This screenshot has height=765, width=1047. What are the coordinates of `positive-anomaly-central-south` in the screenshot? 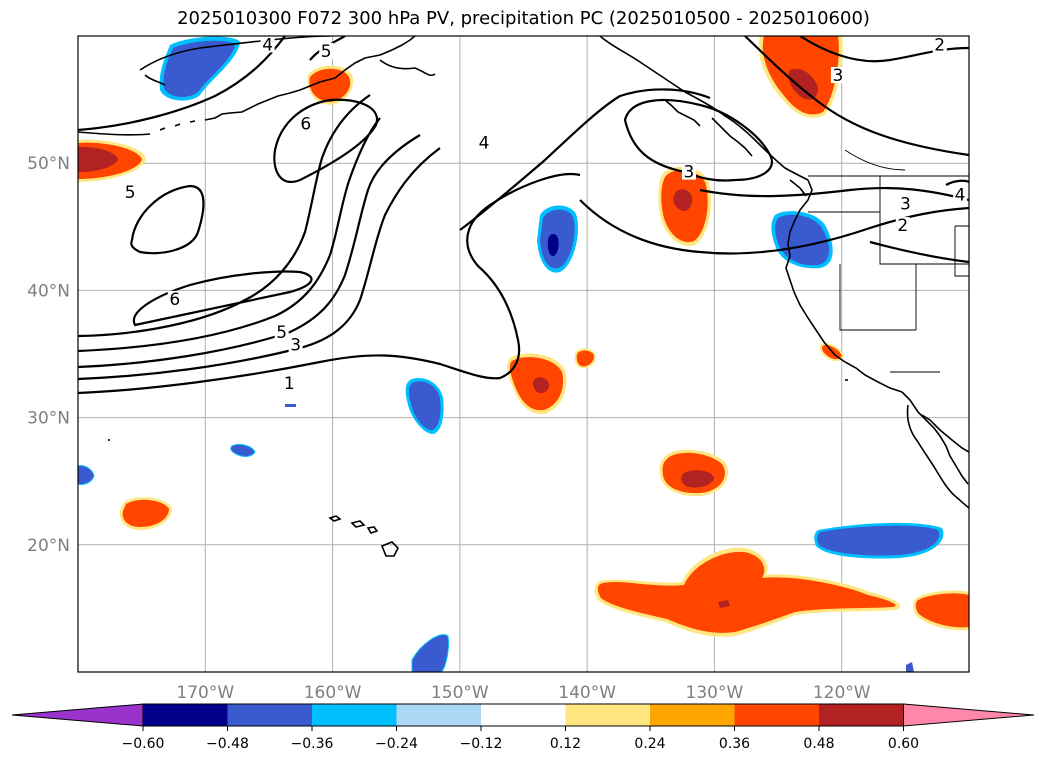 It's located at (552, 381).